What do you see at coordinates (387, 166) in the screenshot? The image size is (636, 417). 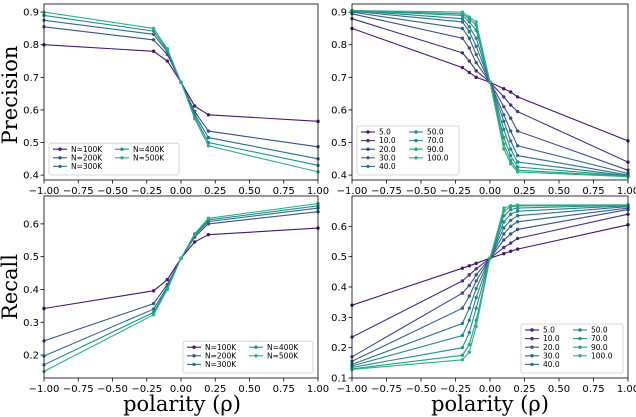 I see `legend-label: 40.0` at bounding box center [387, 166].